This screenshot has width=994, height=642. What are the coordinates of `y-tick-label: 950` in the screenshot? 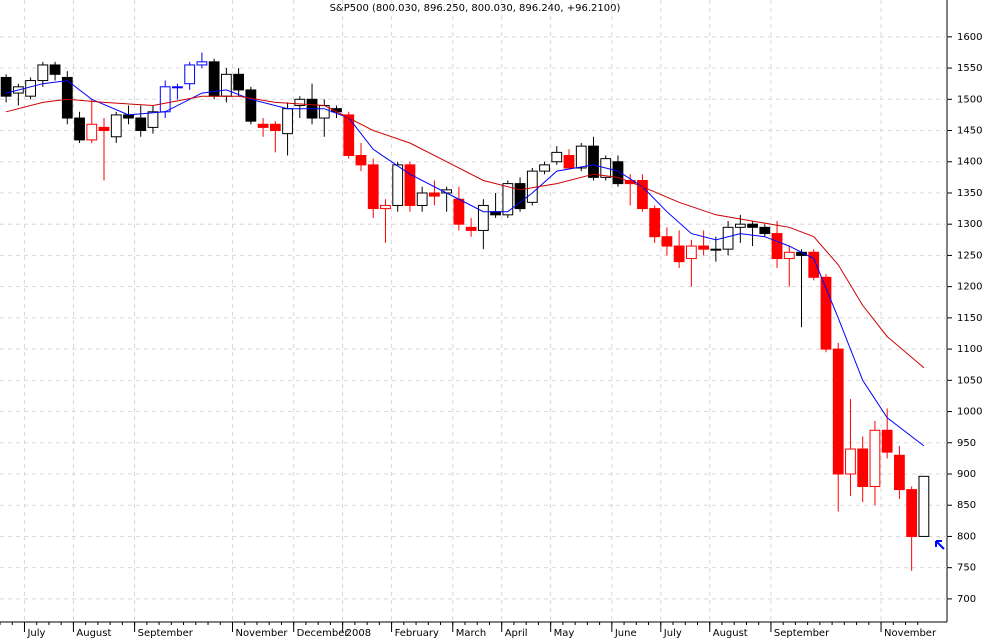 It's located at (966, 443).